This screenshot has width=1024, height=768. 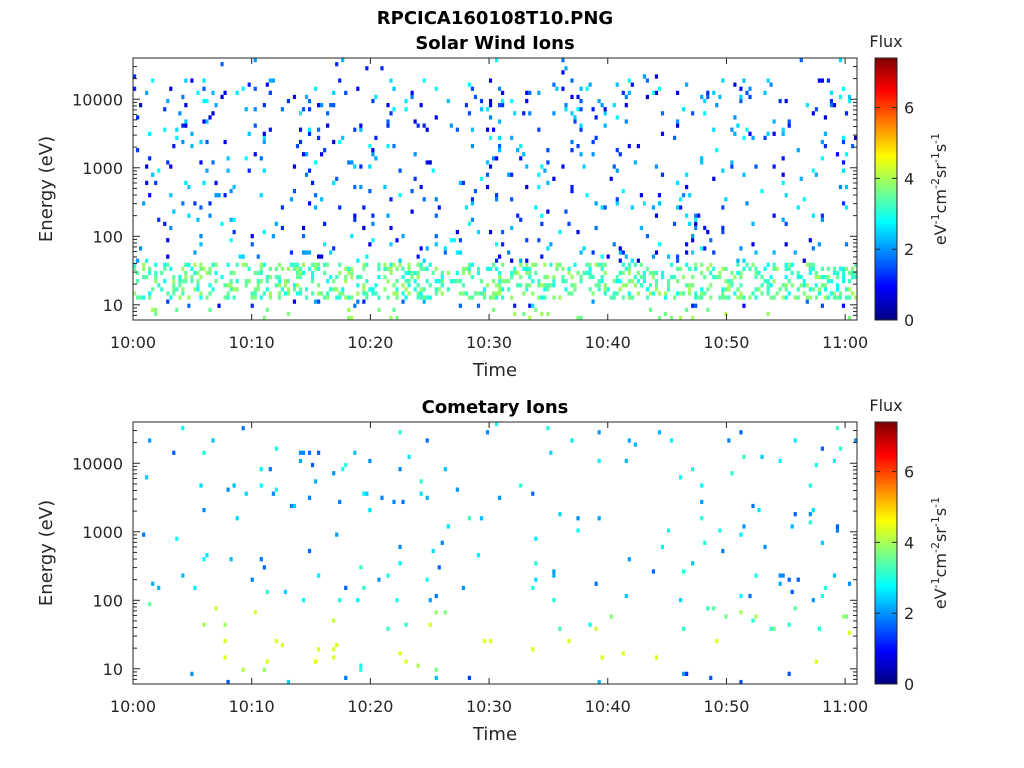 I want to click on cb-sup-2: -2, so click(x=935, y=547).